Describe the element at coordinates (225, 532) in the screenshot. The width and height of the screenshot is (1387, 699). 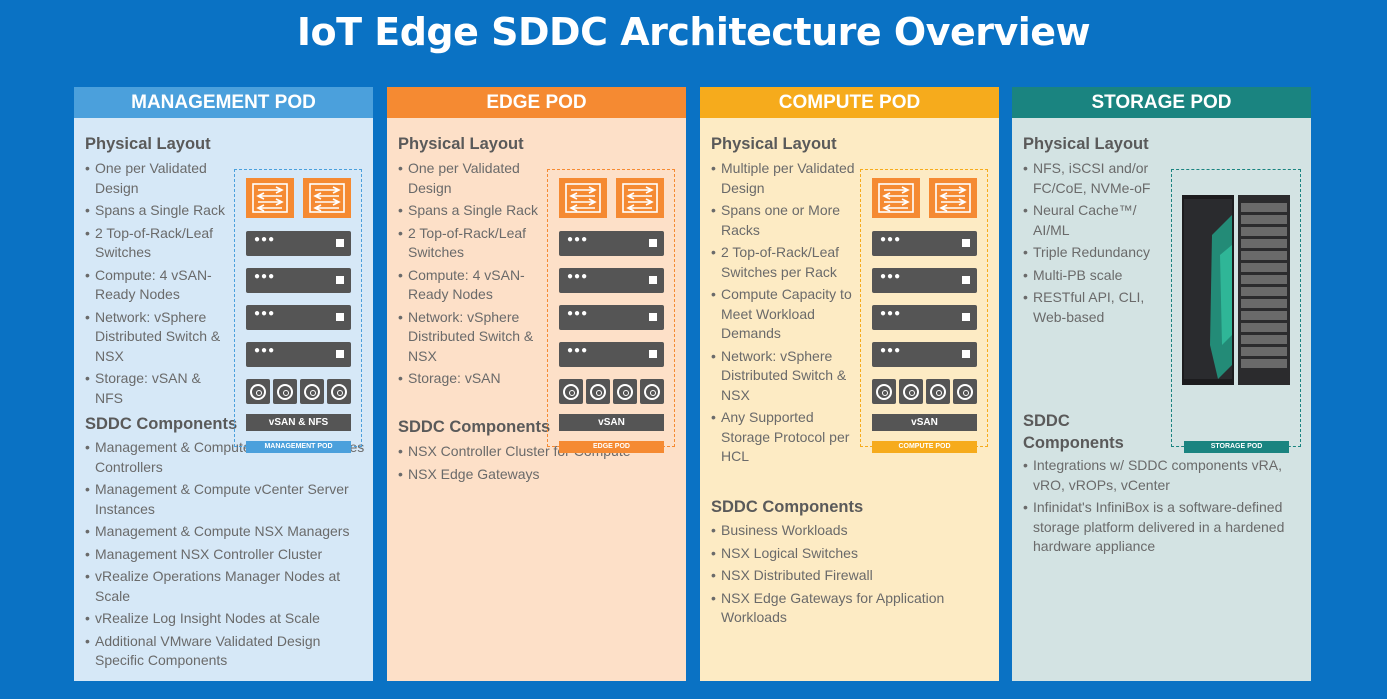
I see `list-item: Management & Compute NSX Managers` at that location.